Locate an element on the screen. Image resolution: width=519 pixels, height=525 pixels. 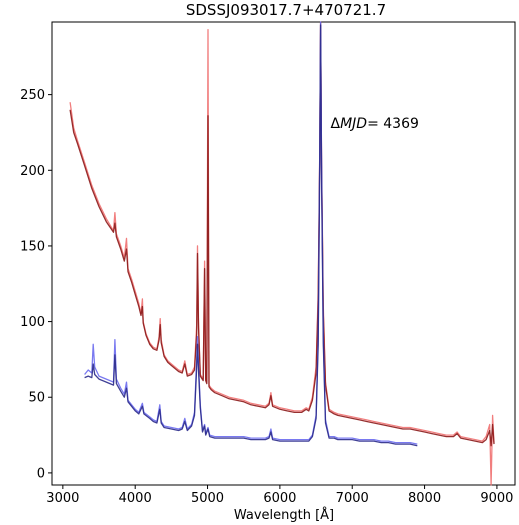
x-tick-label: 7000 is located at coordinates (352, 498).